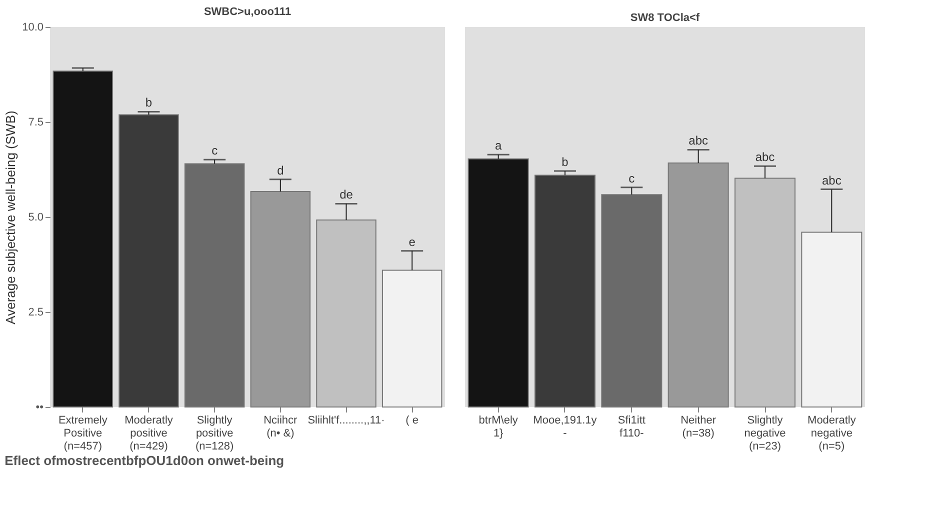 The image size is (937, 523). Describe the element at coordinates (10, 217) in the screenshot. I see `y-axis-title: Average subjective well-being (SWB)` at that location.